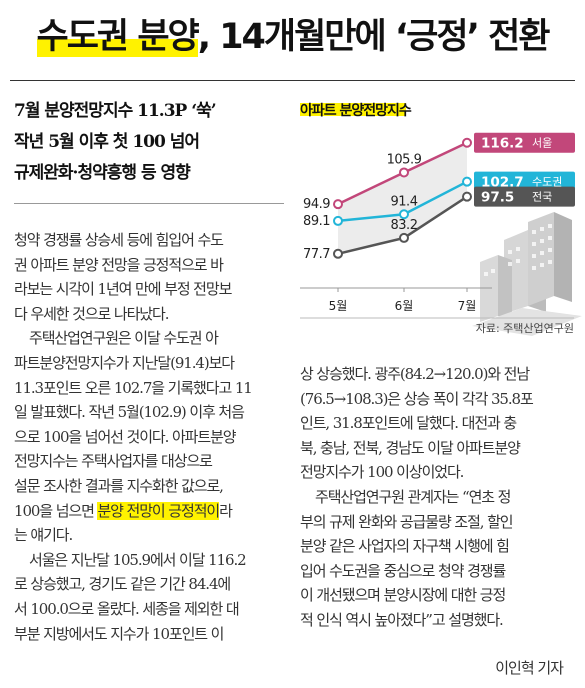 The image size is (585, 688). What do you see at coordinates (158, 510) in the screenshot?
I see `text-highlight: 분양 전망이 긍정적이` at bounding box center [158, 510].